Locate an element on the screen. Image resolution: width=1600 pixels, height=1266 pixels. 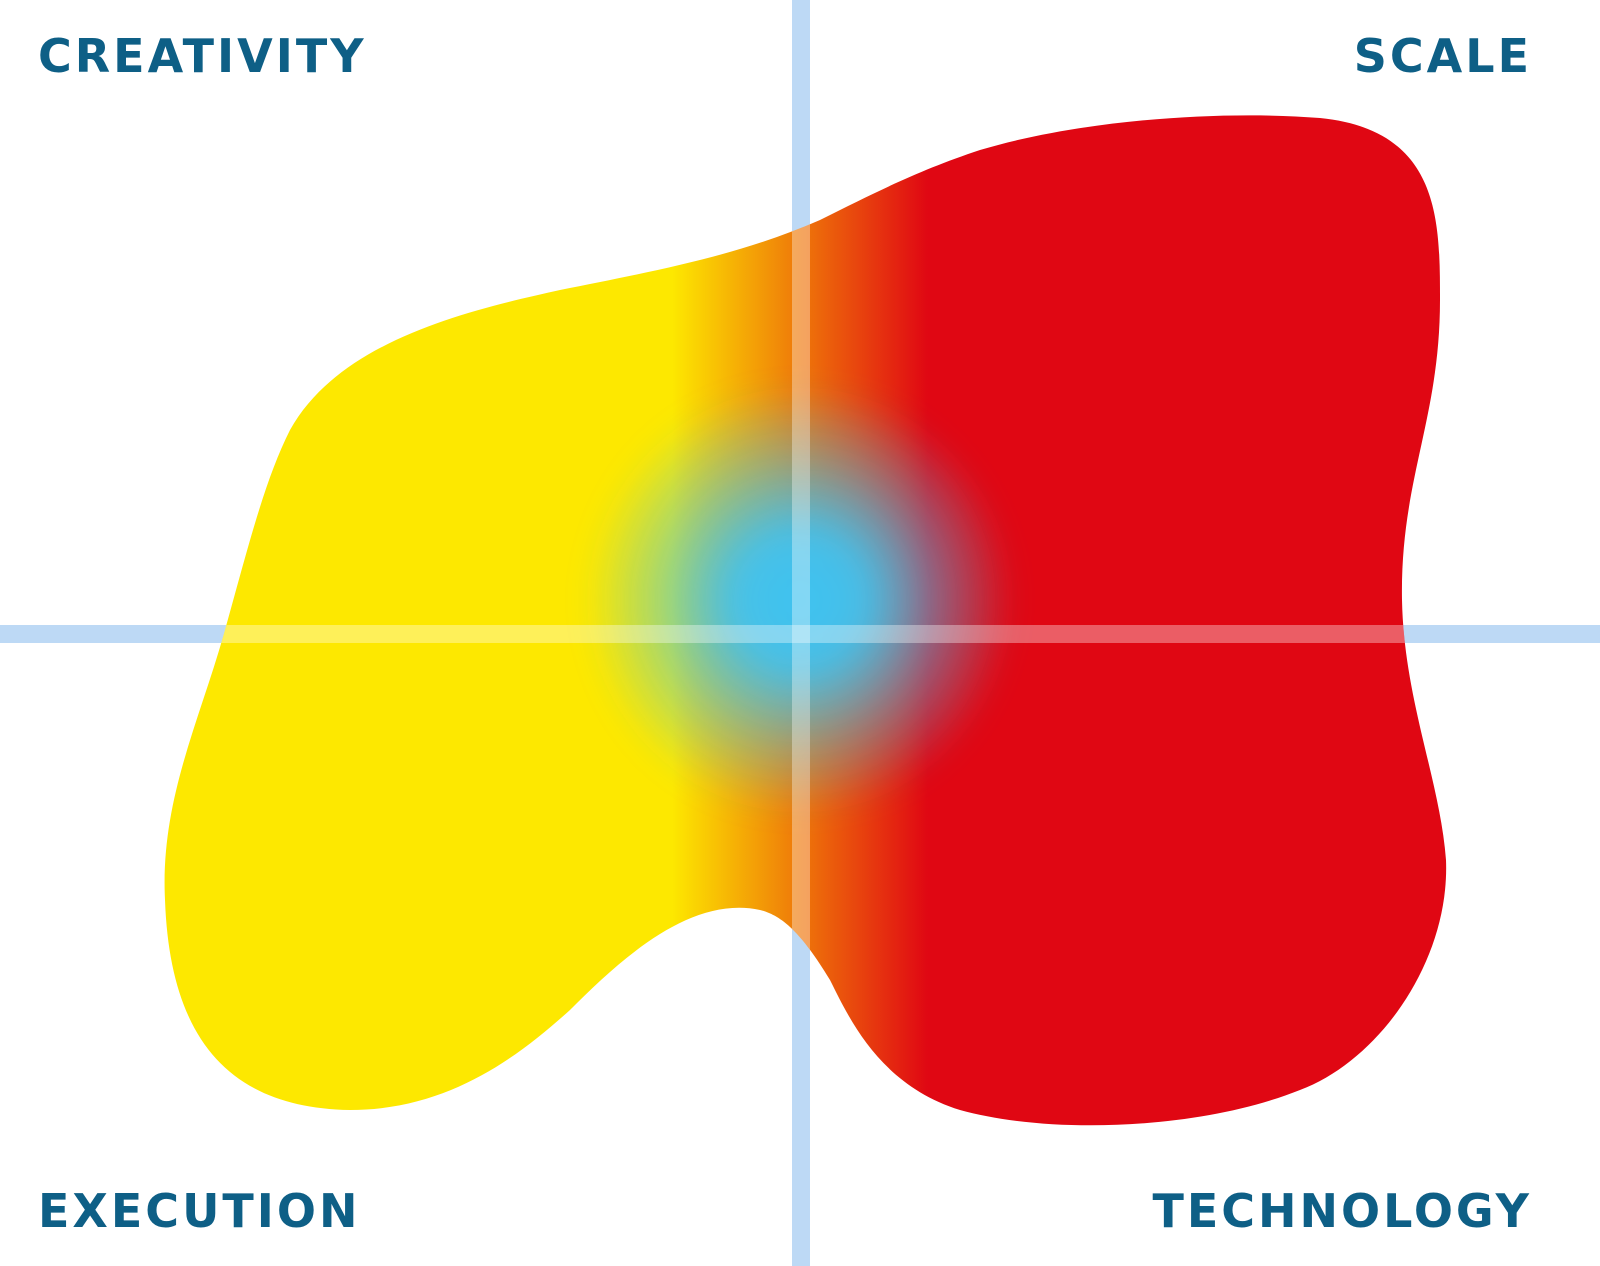
quadrant-label-creativity: CREATIVITY is located at coordinates (202, 56).